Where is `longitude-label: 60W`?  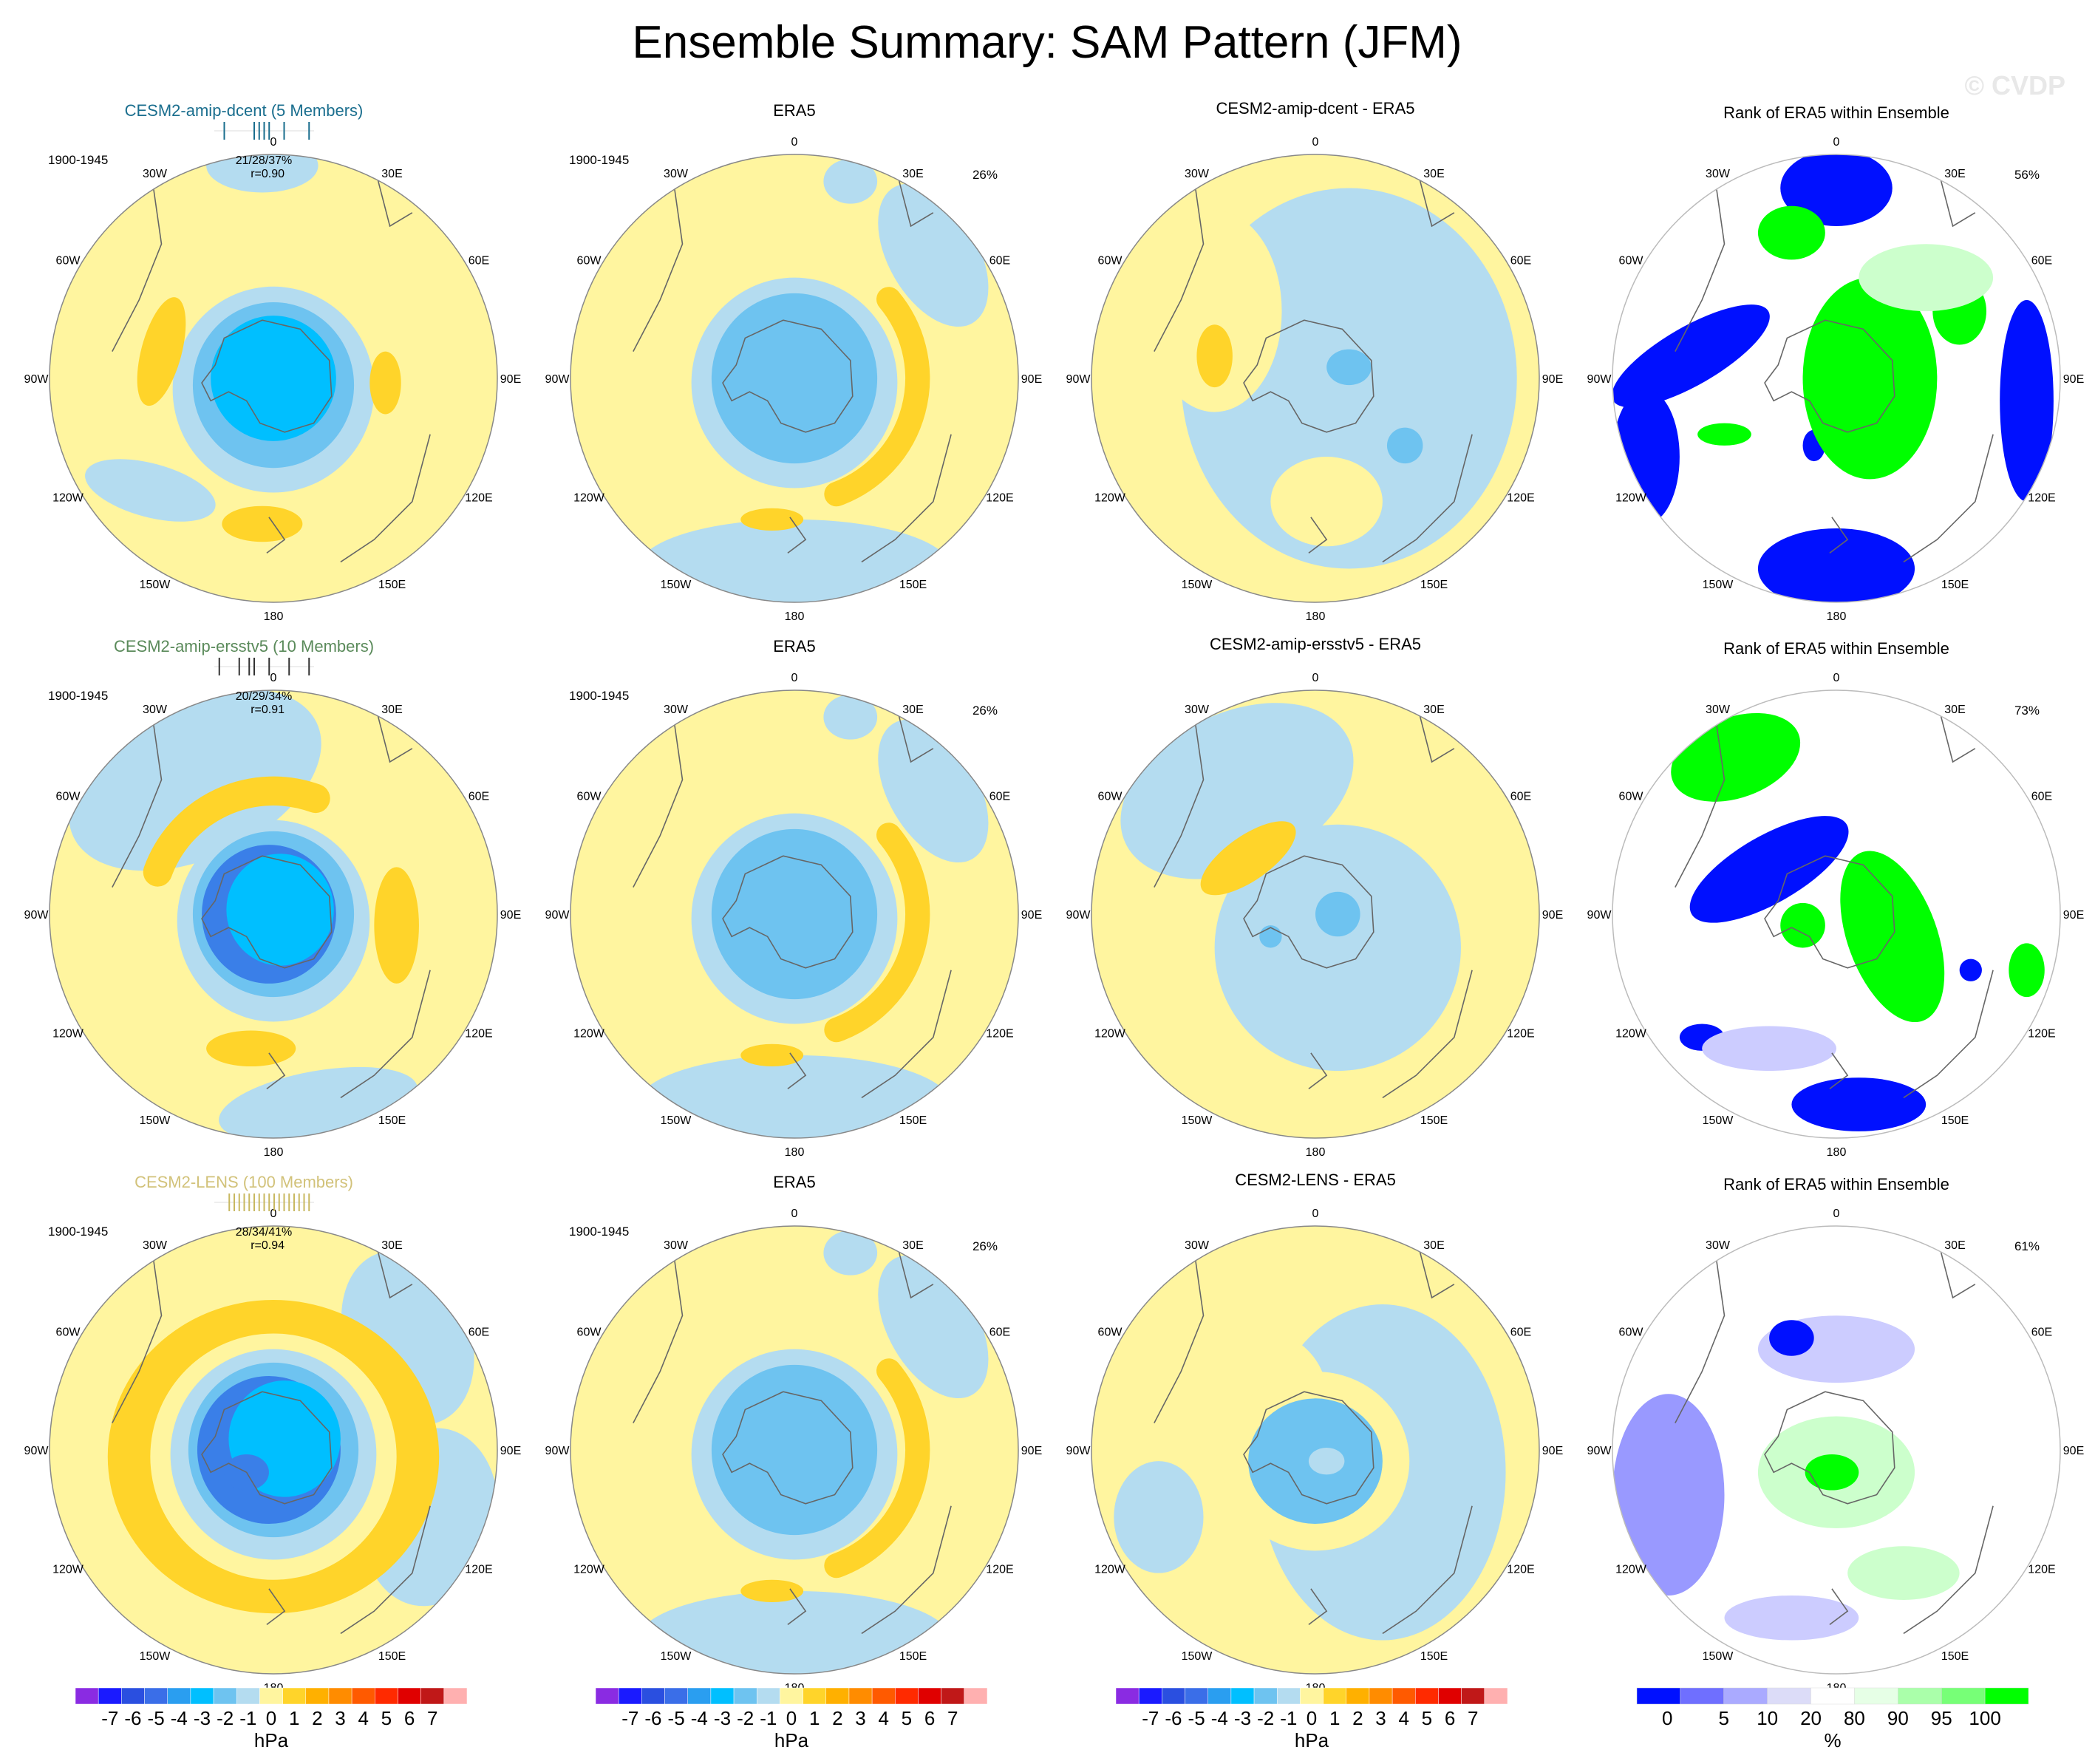
longitude-label: 60W is located at coordinates (1110, 1333).